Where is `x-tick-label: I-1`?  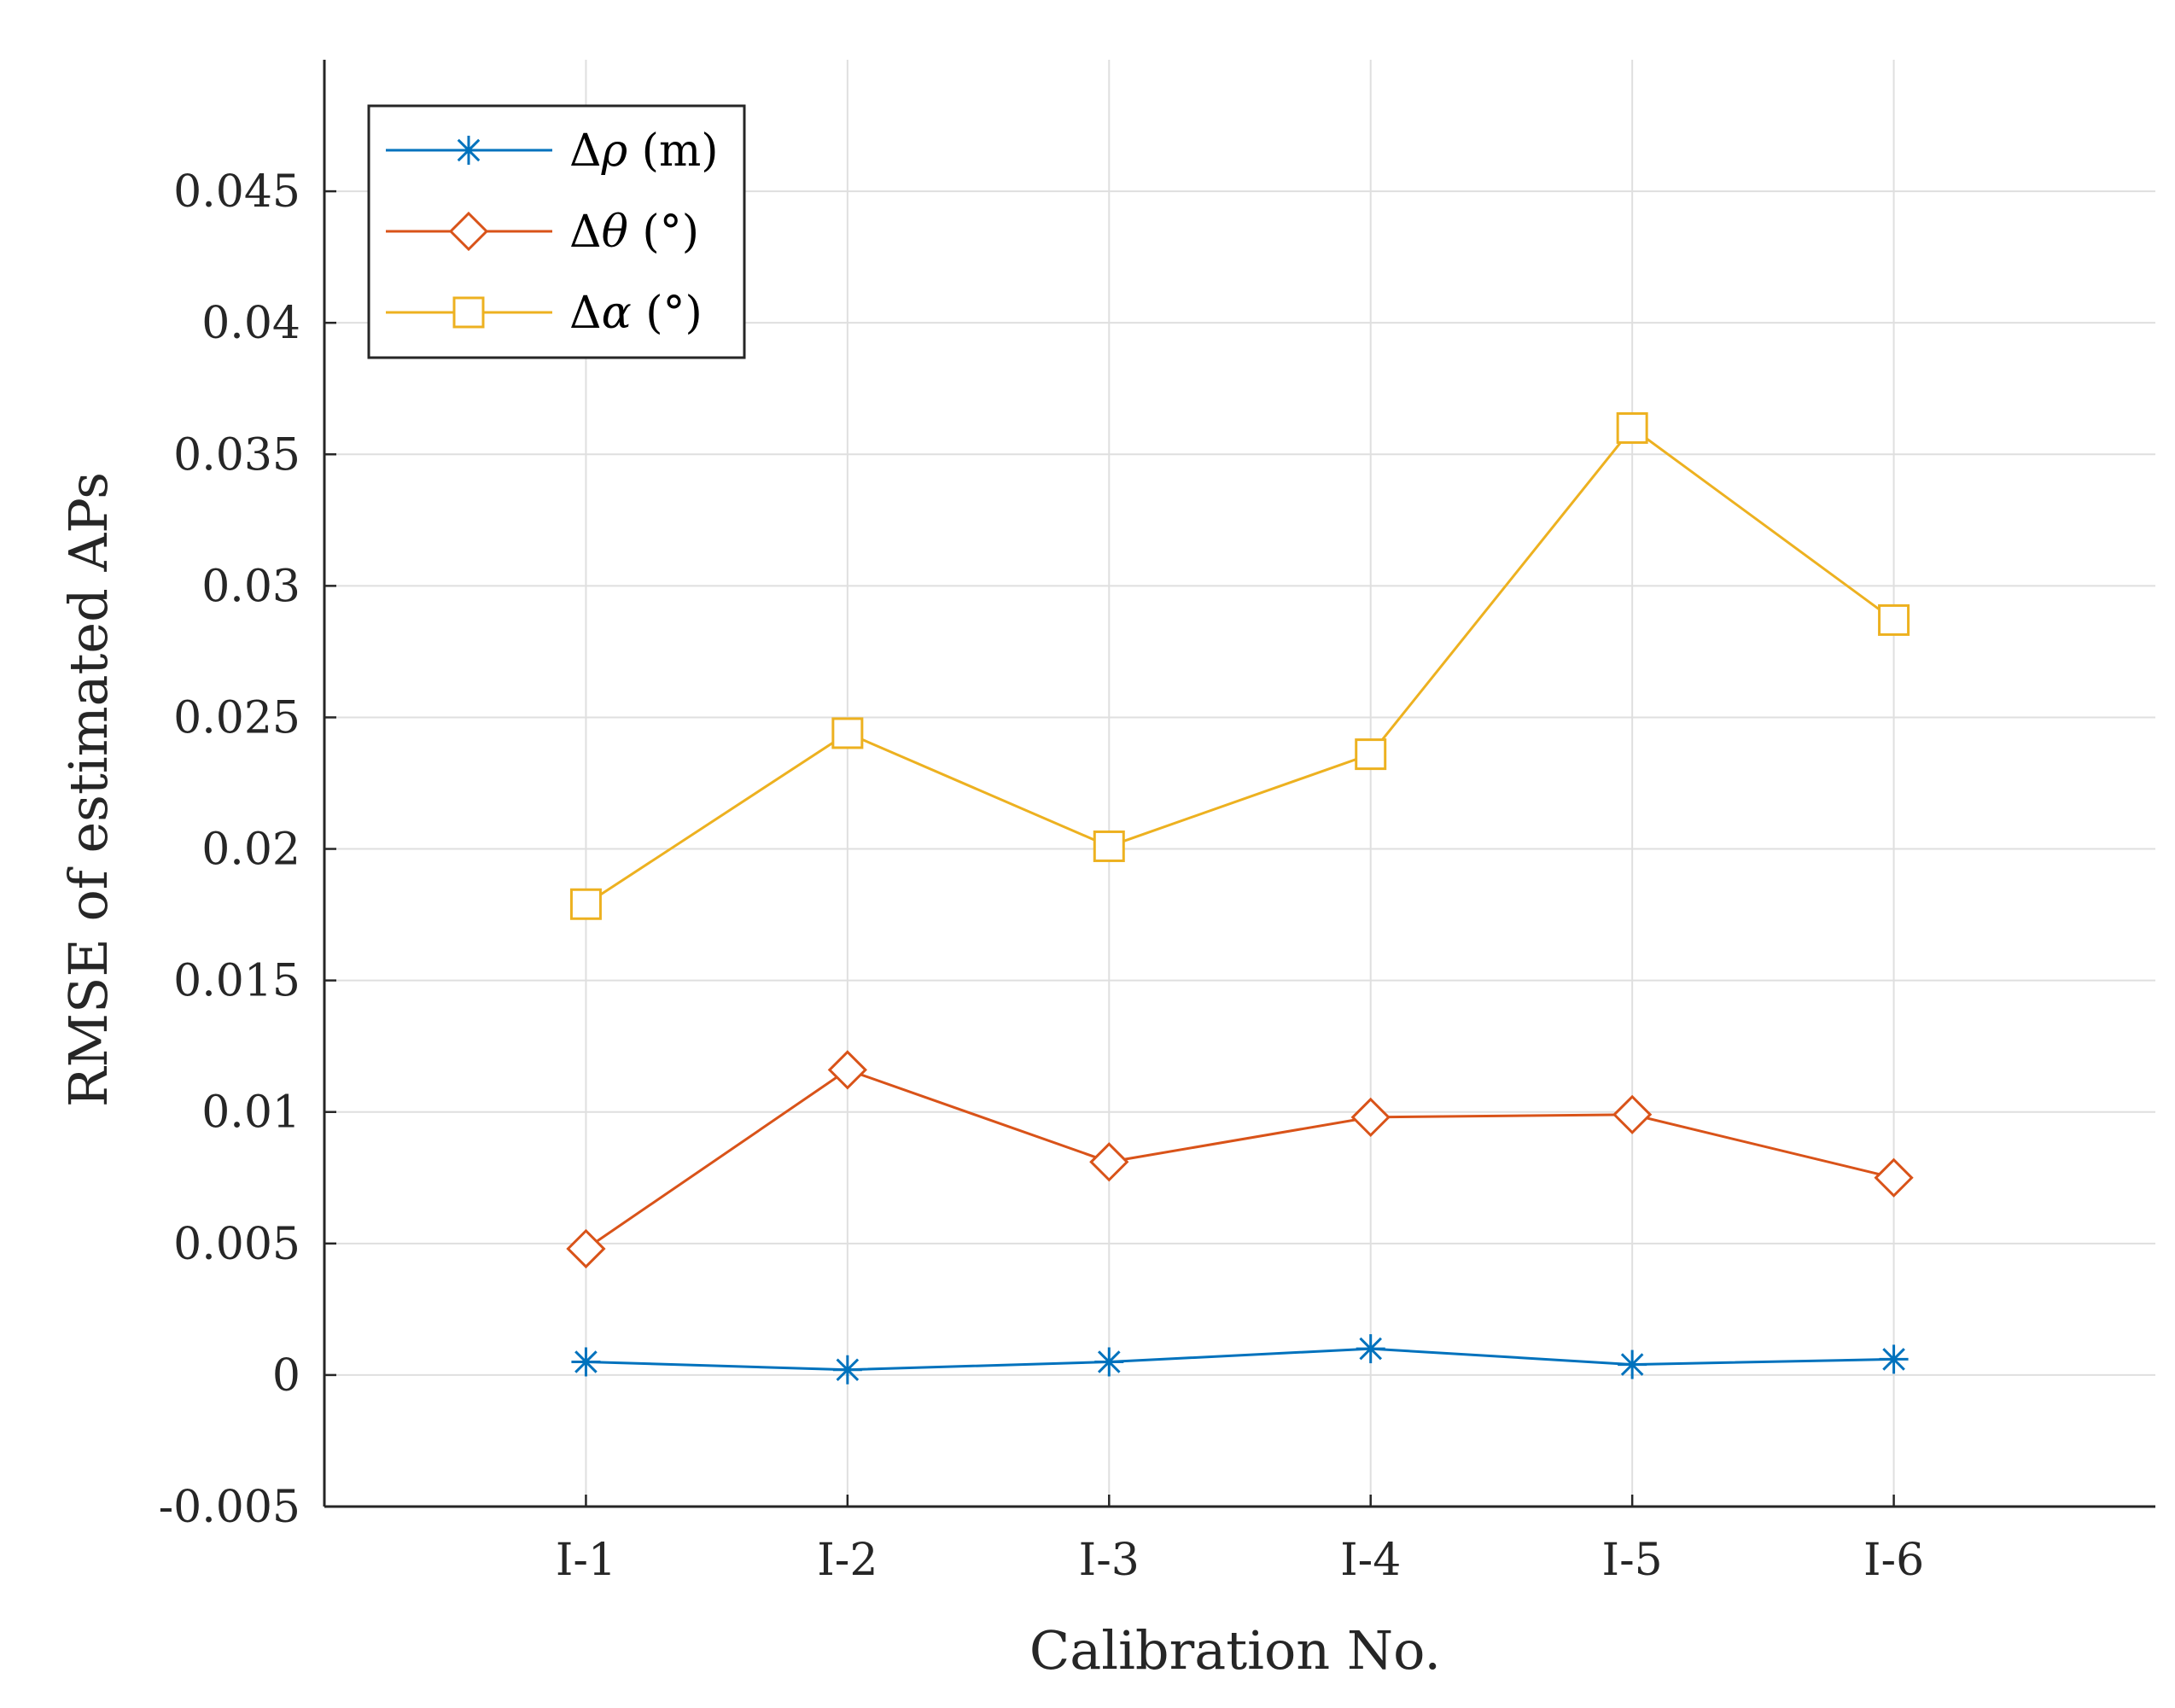
x-tick-label: I-1 is located at coordinates (586, 1560).